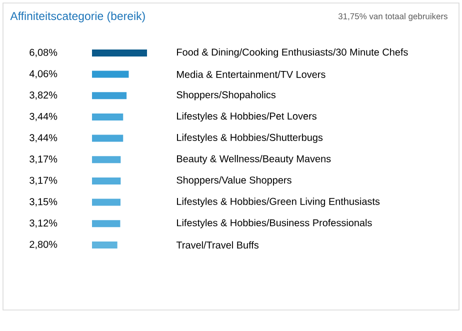 The width and height of the screenshot is (462, 331). I want to click on y-tick-label: Travel/Travel Buffs, so click(217, 245).